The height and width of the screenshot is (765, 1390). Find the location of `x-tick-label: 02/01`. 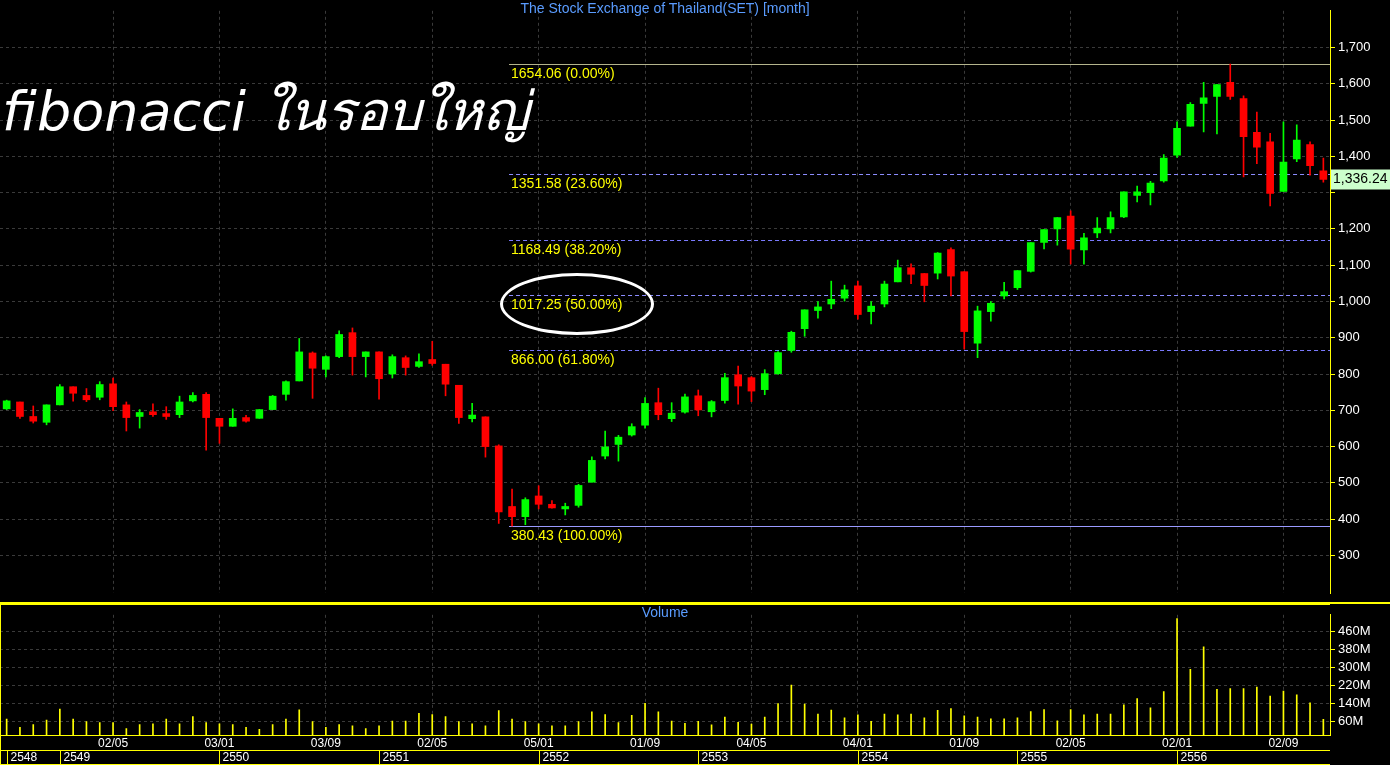

x-tick-label: 02/01 is located at coordinates (1177, 742).